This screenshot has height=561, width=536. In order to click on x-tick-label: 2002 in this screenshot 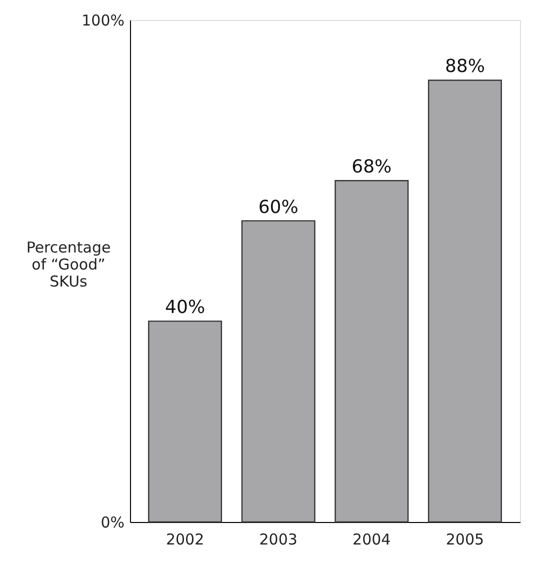, I will do `click(185, 539)`.